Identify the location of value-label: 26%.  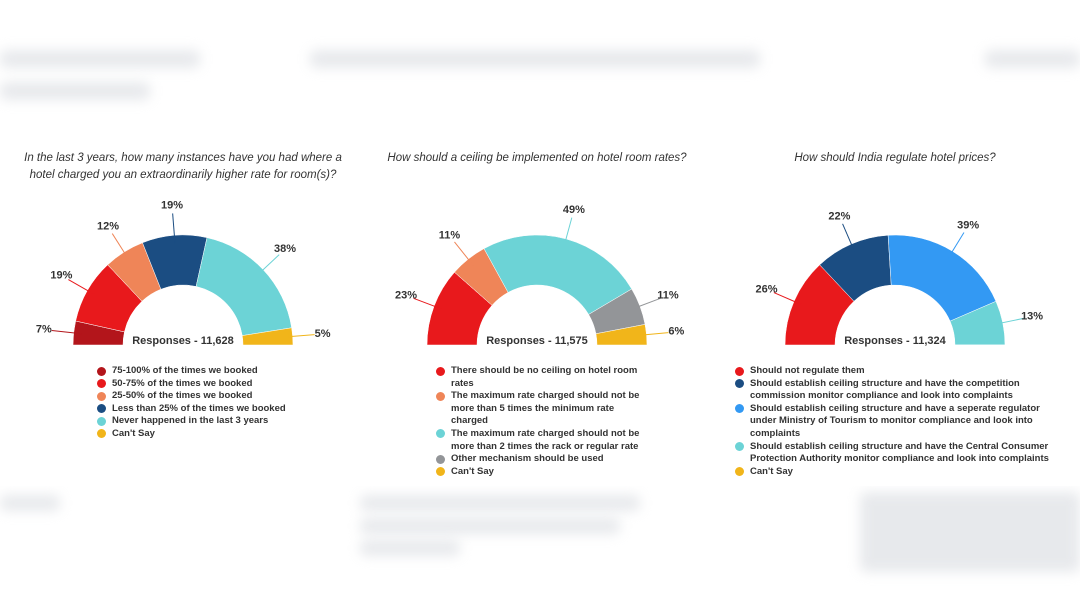
(766, 289).